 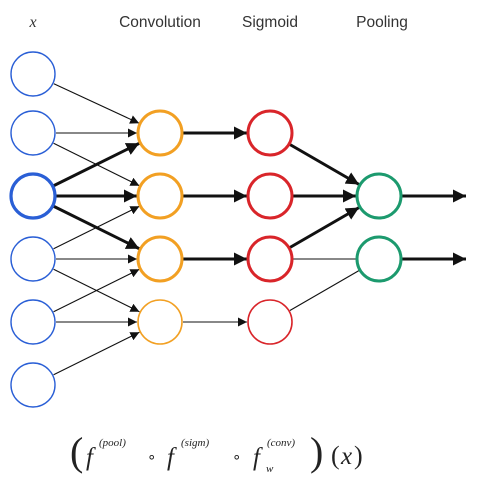 I want to click on header-sigmoid: Sigmoid, so click(x=270, y=22).